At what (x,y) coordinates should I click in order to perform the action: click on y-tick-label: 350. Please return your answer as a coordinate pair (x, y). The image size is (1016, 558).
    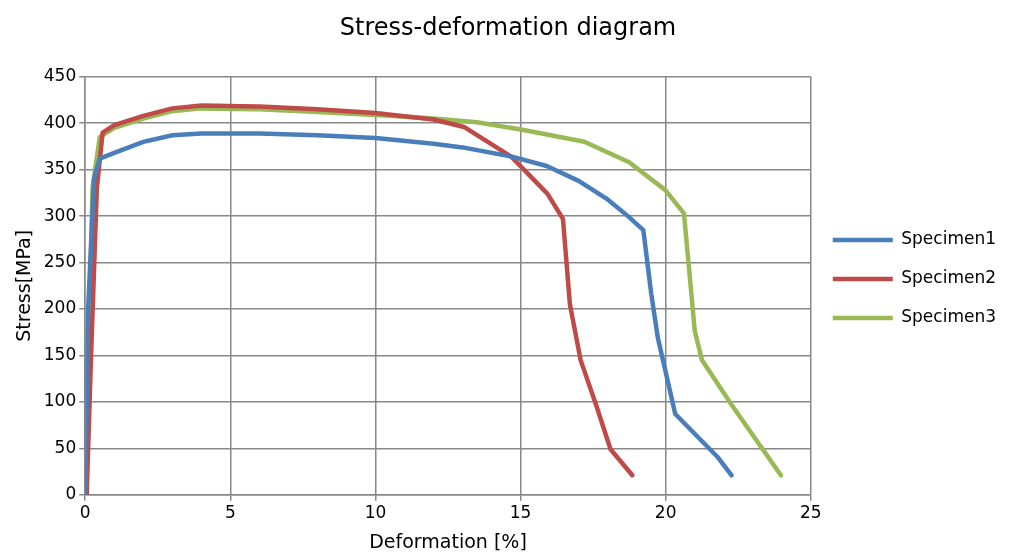
    Looking at the image, I should click on (60, 168).